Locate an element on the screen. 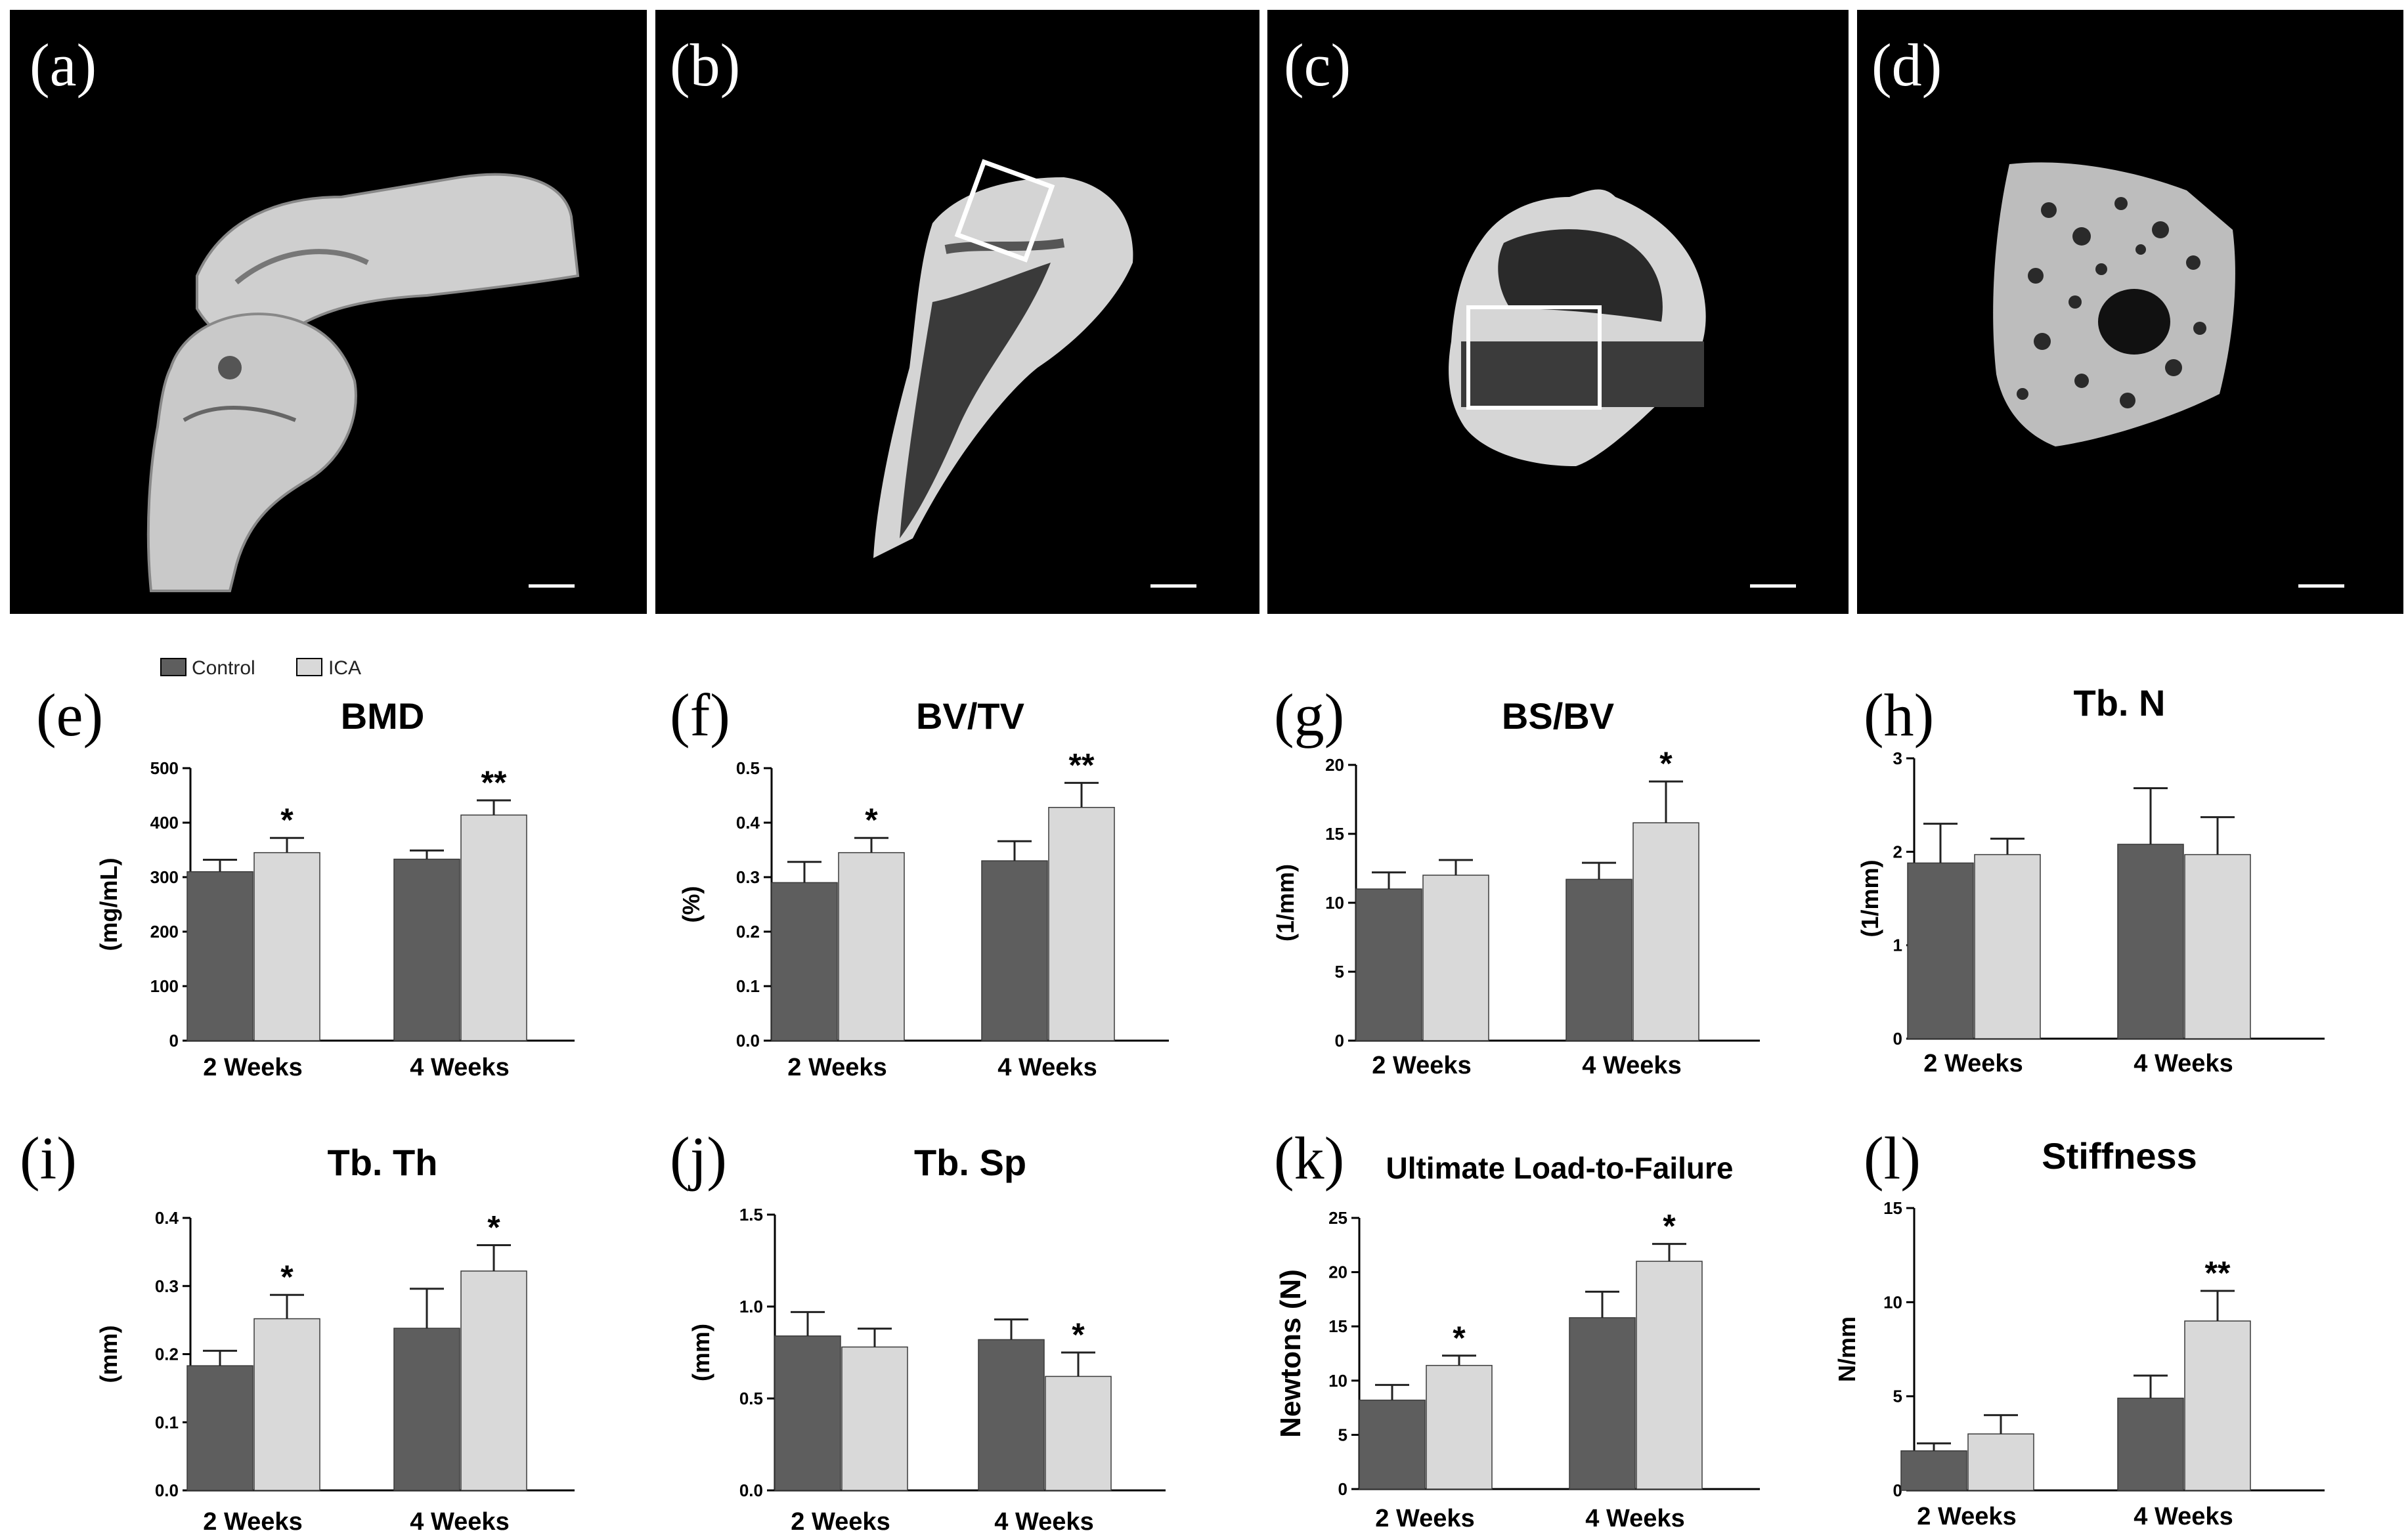 This screenshot has height=1537, width=2408. y-tick-label: 2 is located at coordinates (1897, 852).